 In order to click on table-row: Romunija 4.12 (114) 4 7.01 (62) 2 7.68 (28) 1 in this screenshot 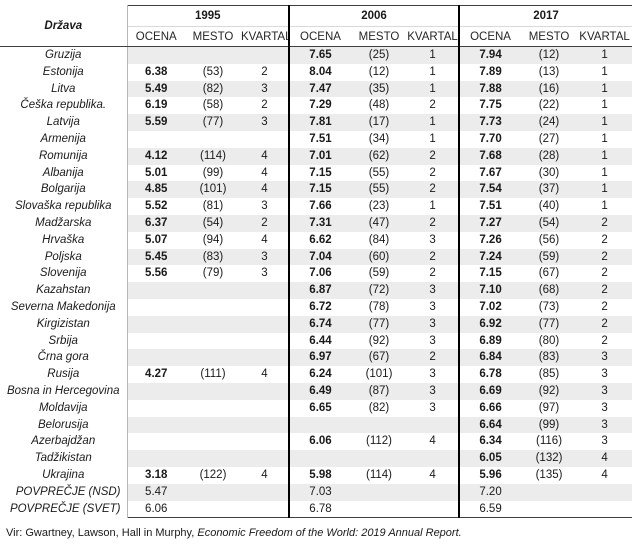, I will do `click(316, 156)`.